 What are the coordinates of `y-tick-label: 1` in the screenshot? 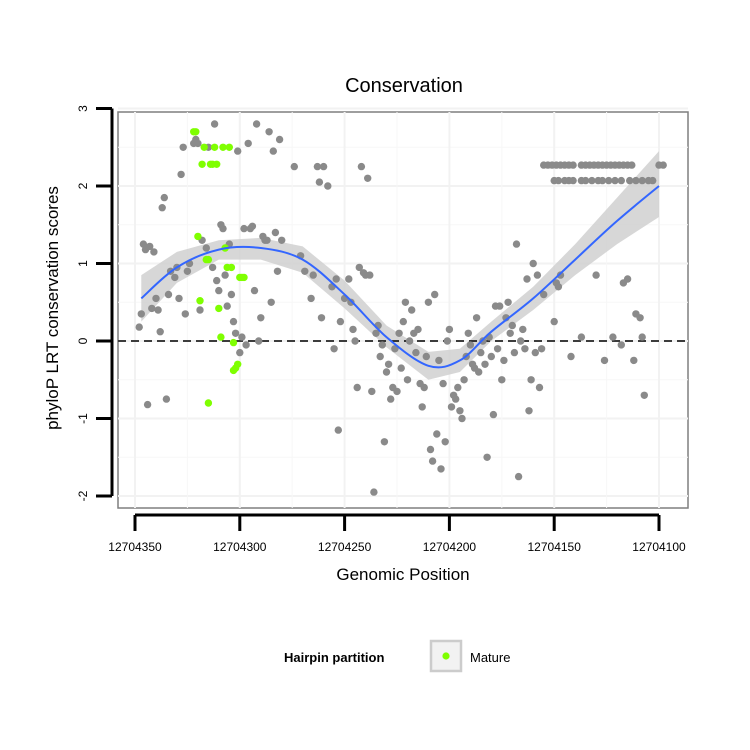 It's located at (83, 263).